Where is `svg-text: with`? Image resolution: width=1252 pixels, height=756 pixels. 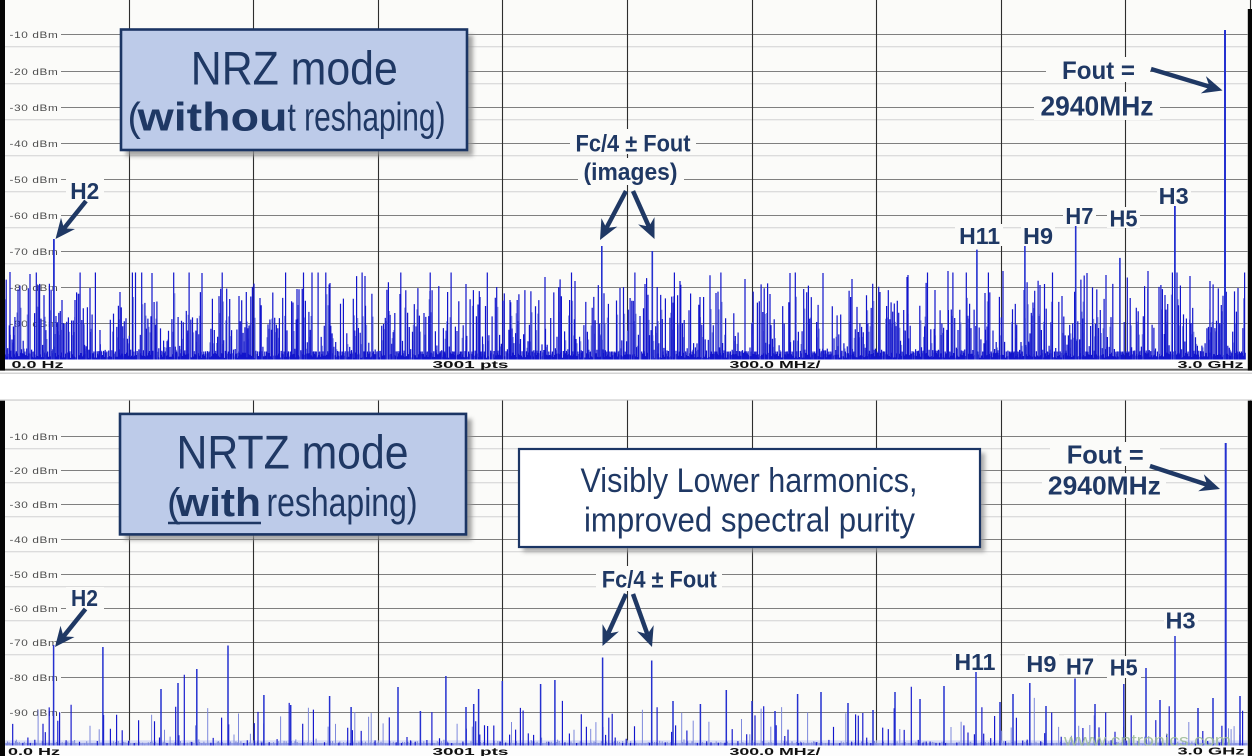 svg-text: with is located at coordinates (218, 503).